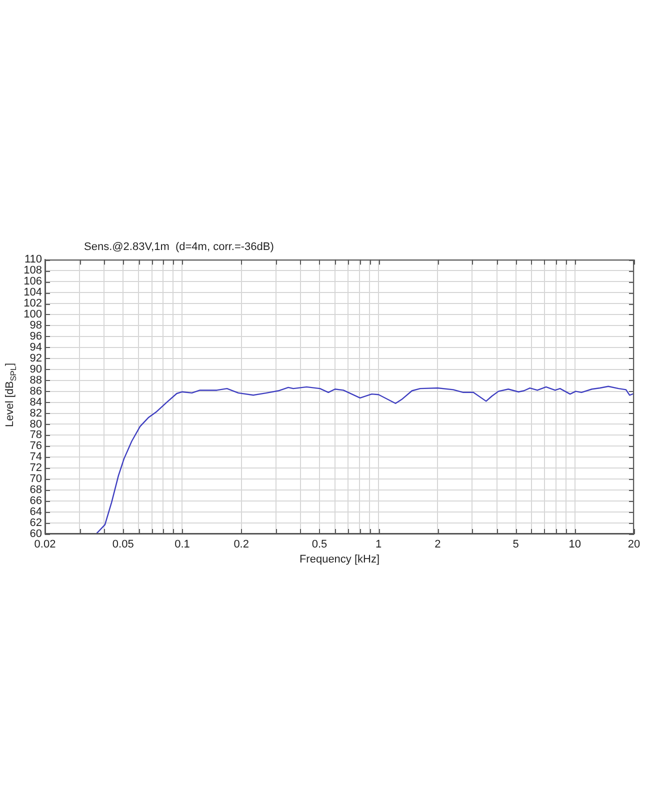 The image size is (650, 794). Describe the element at coordinates (36, 457) in the screenshot. I see `y-tick-label: 74` at that location.